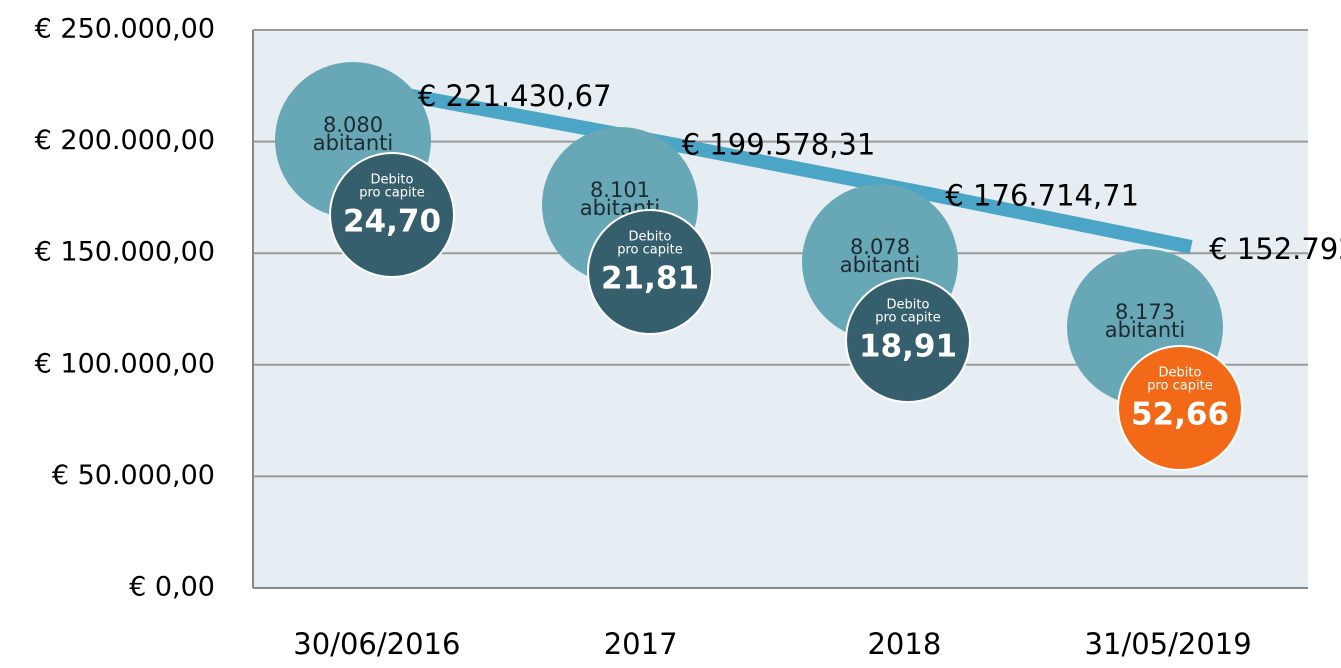  What do you see at coordinates (392, 222) in the screenshot?
I see `per-capita-value: 24,70` at bounding box center [392, 222].